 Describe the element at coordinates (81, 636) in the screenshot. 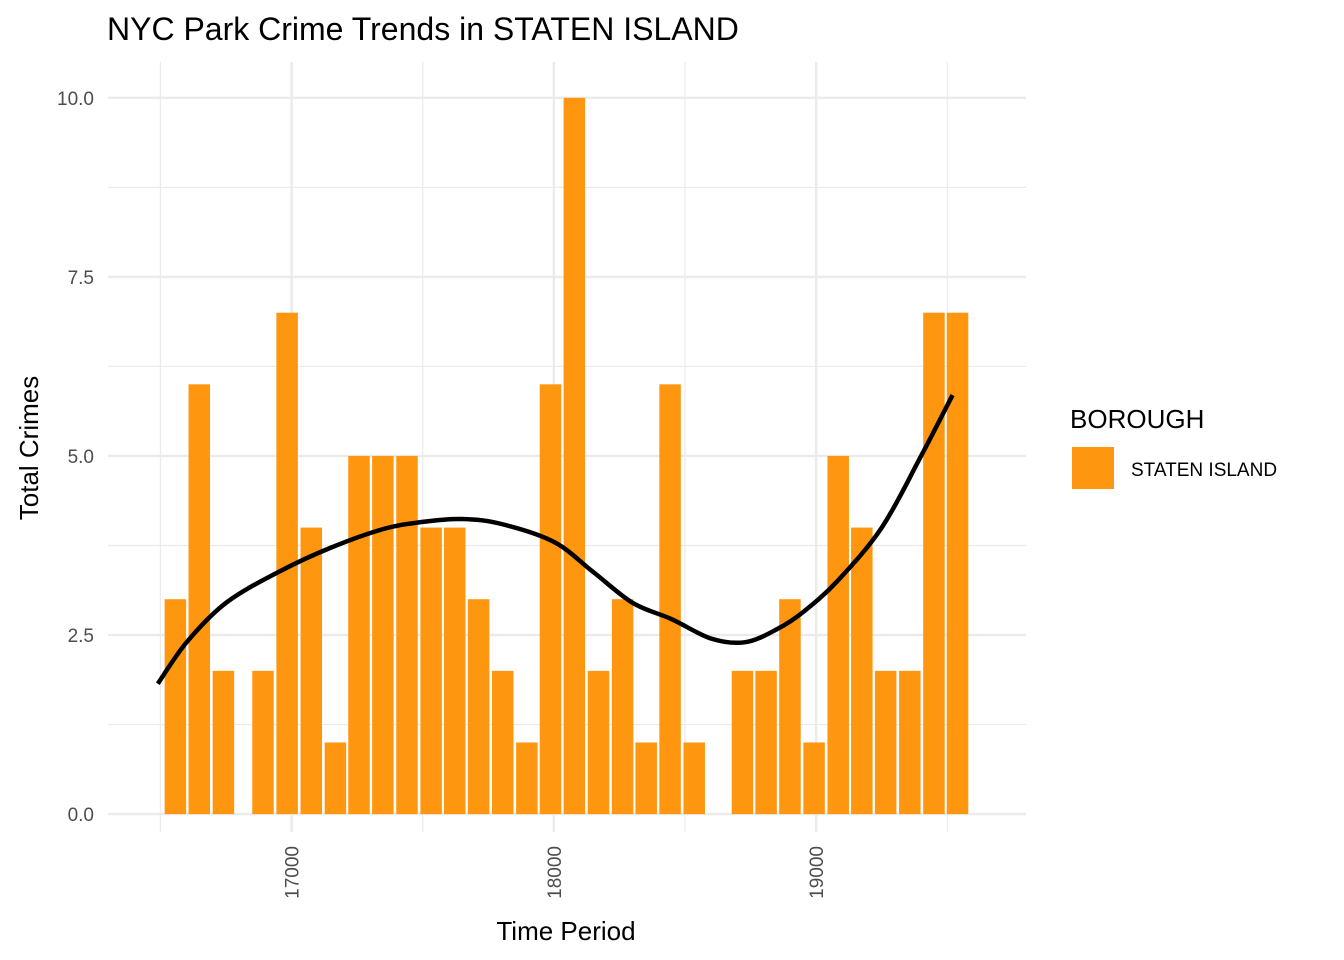

I see `y-tick-label: 2.5` at that location.